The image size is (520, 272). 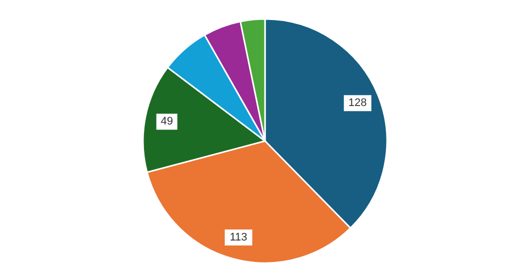 I want to click on data-label: 49, so click(x=166, y=122).